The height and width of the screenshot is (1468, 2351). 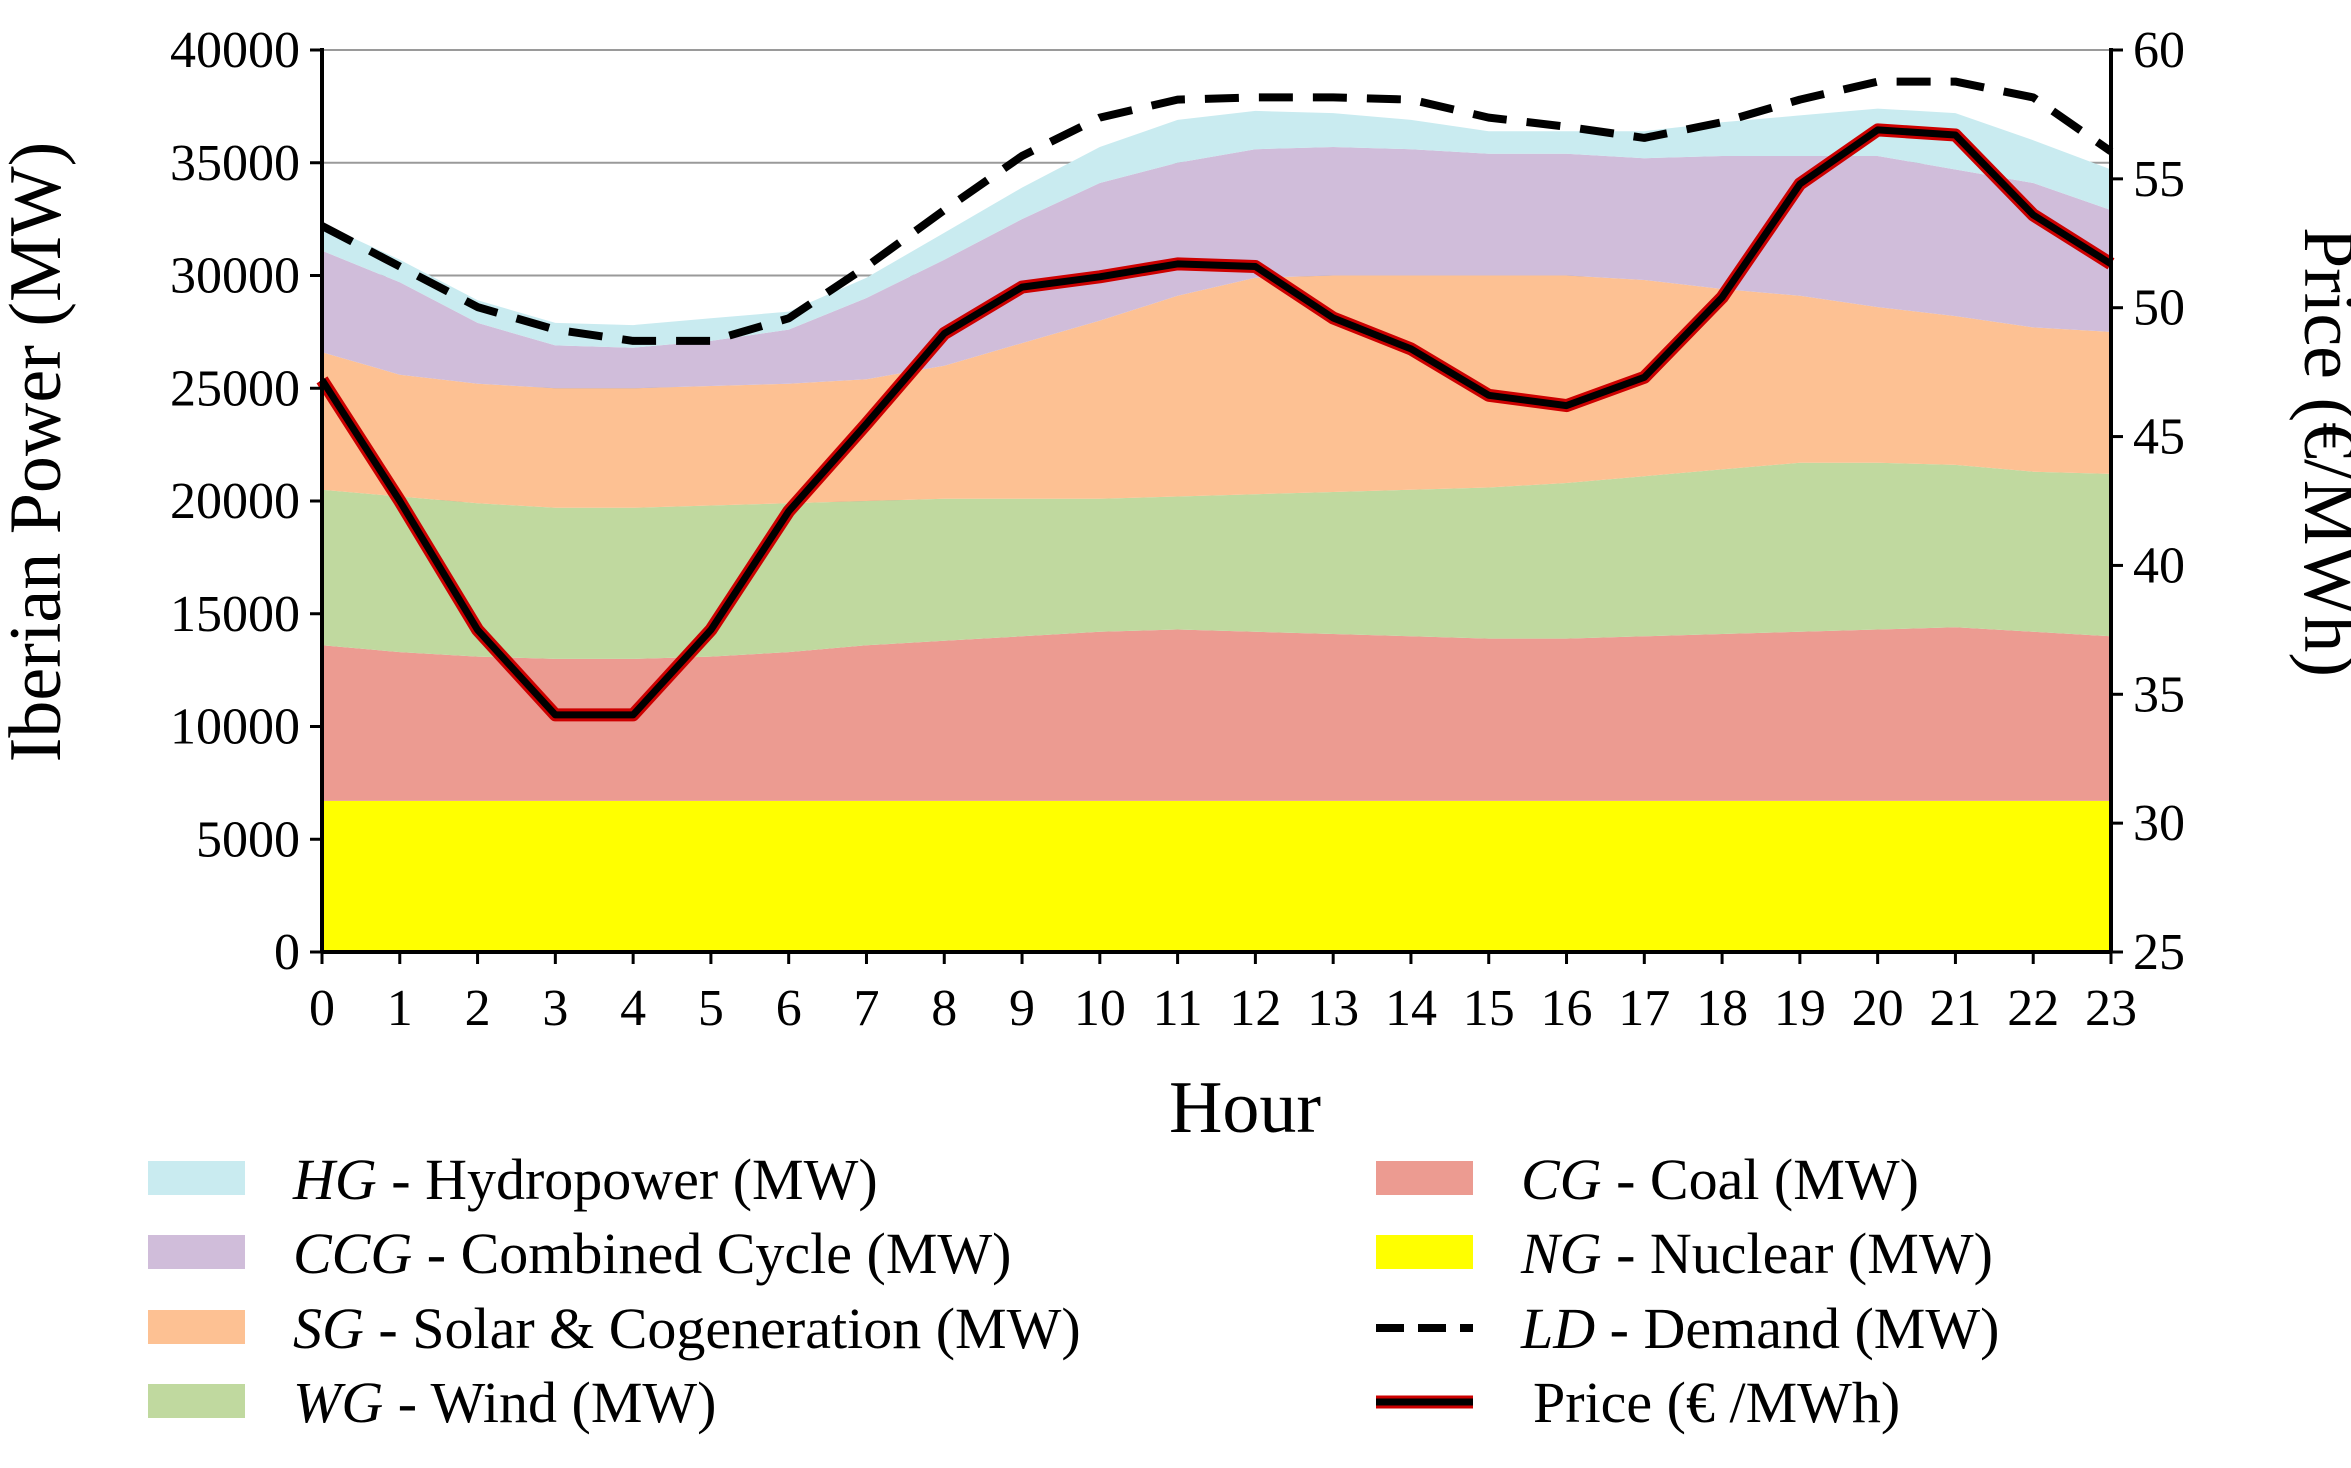 What do you see at coordinates (2033, 1008) in the screenshot?
I see `x-tick-label: 22` at bounding box center [2033, 1008].